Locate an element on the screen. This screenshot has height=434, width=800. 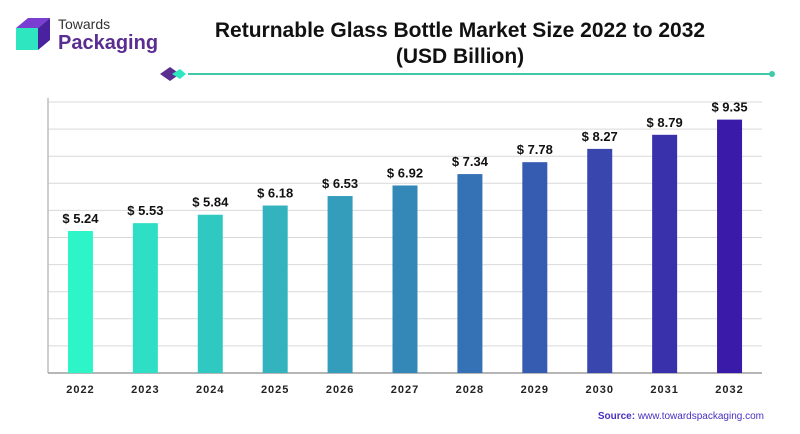
bar-2025 is located at coordinates (275, 289).